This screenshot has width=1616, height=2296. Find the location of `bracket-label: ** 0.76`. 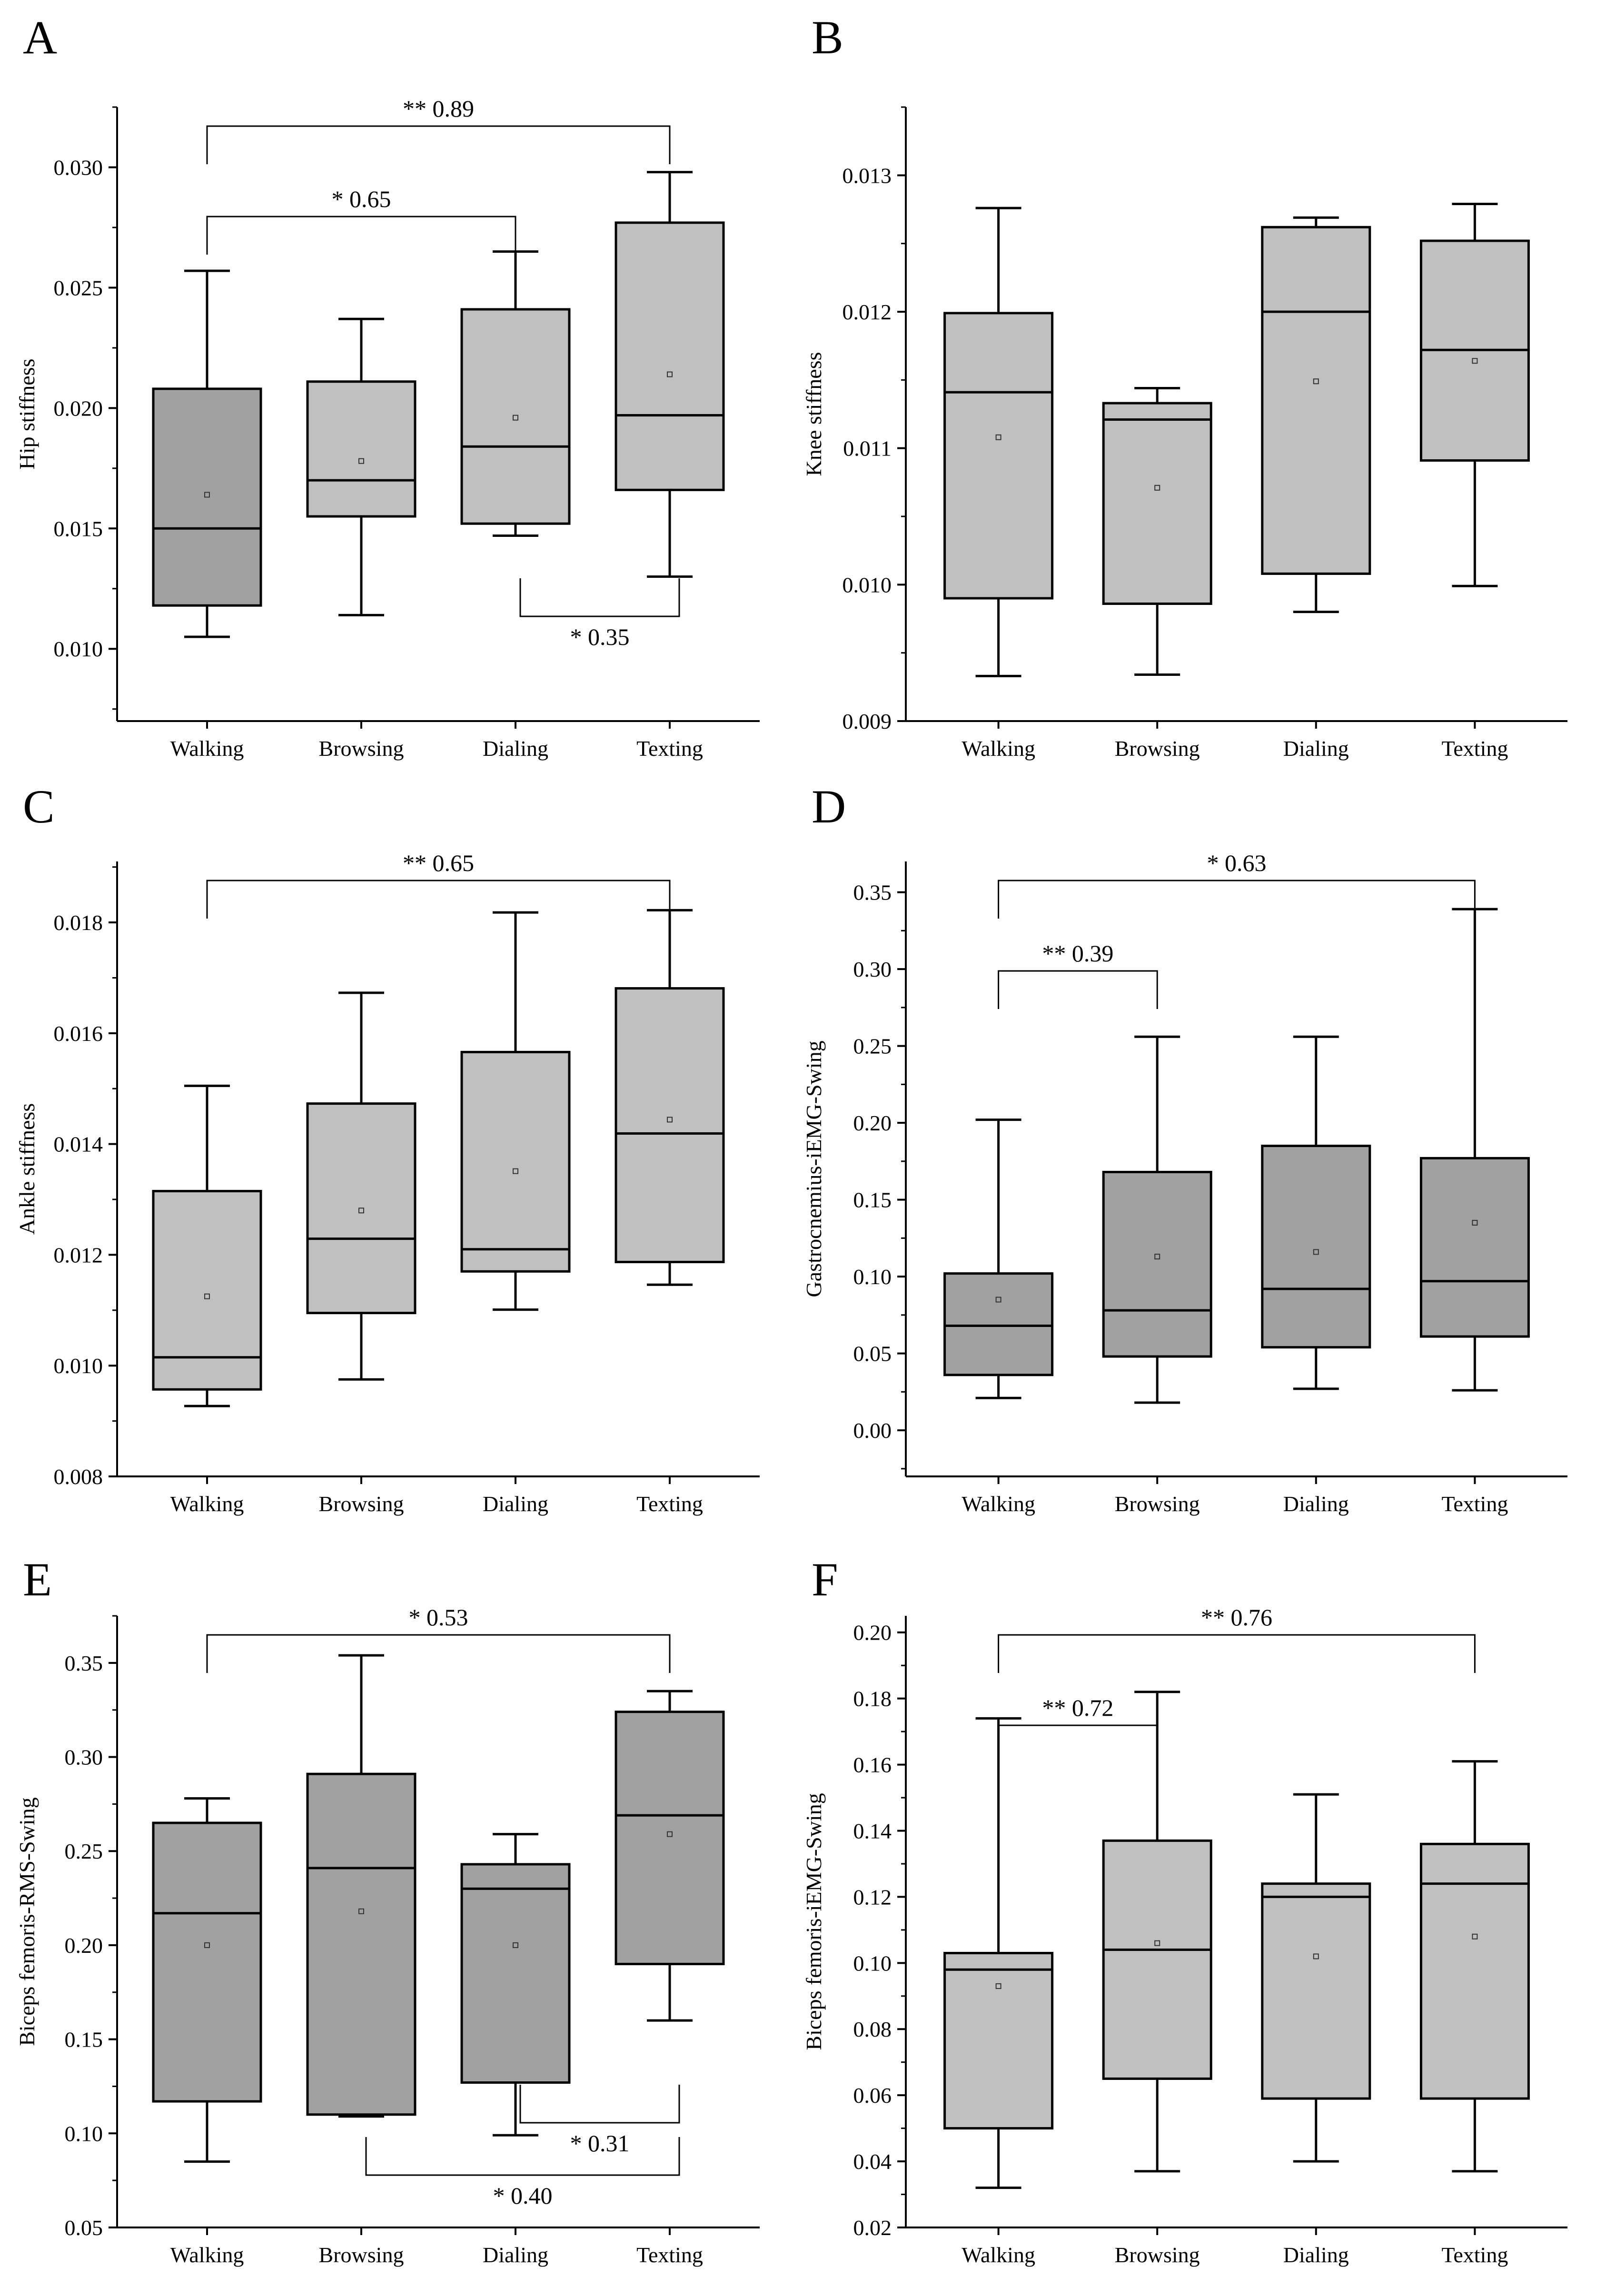

bracket-label: ** 0.76 is located at coordinates (1236, 1617).